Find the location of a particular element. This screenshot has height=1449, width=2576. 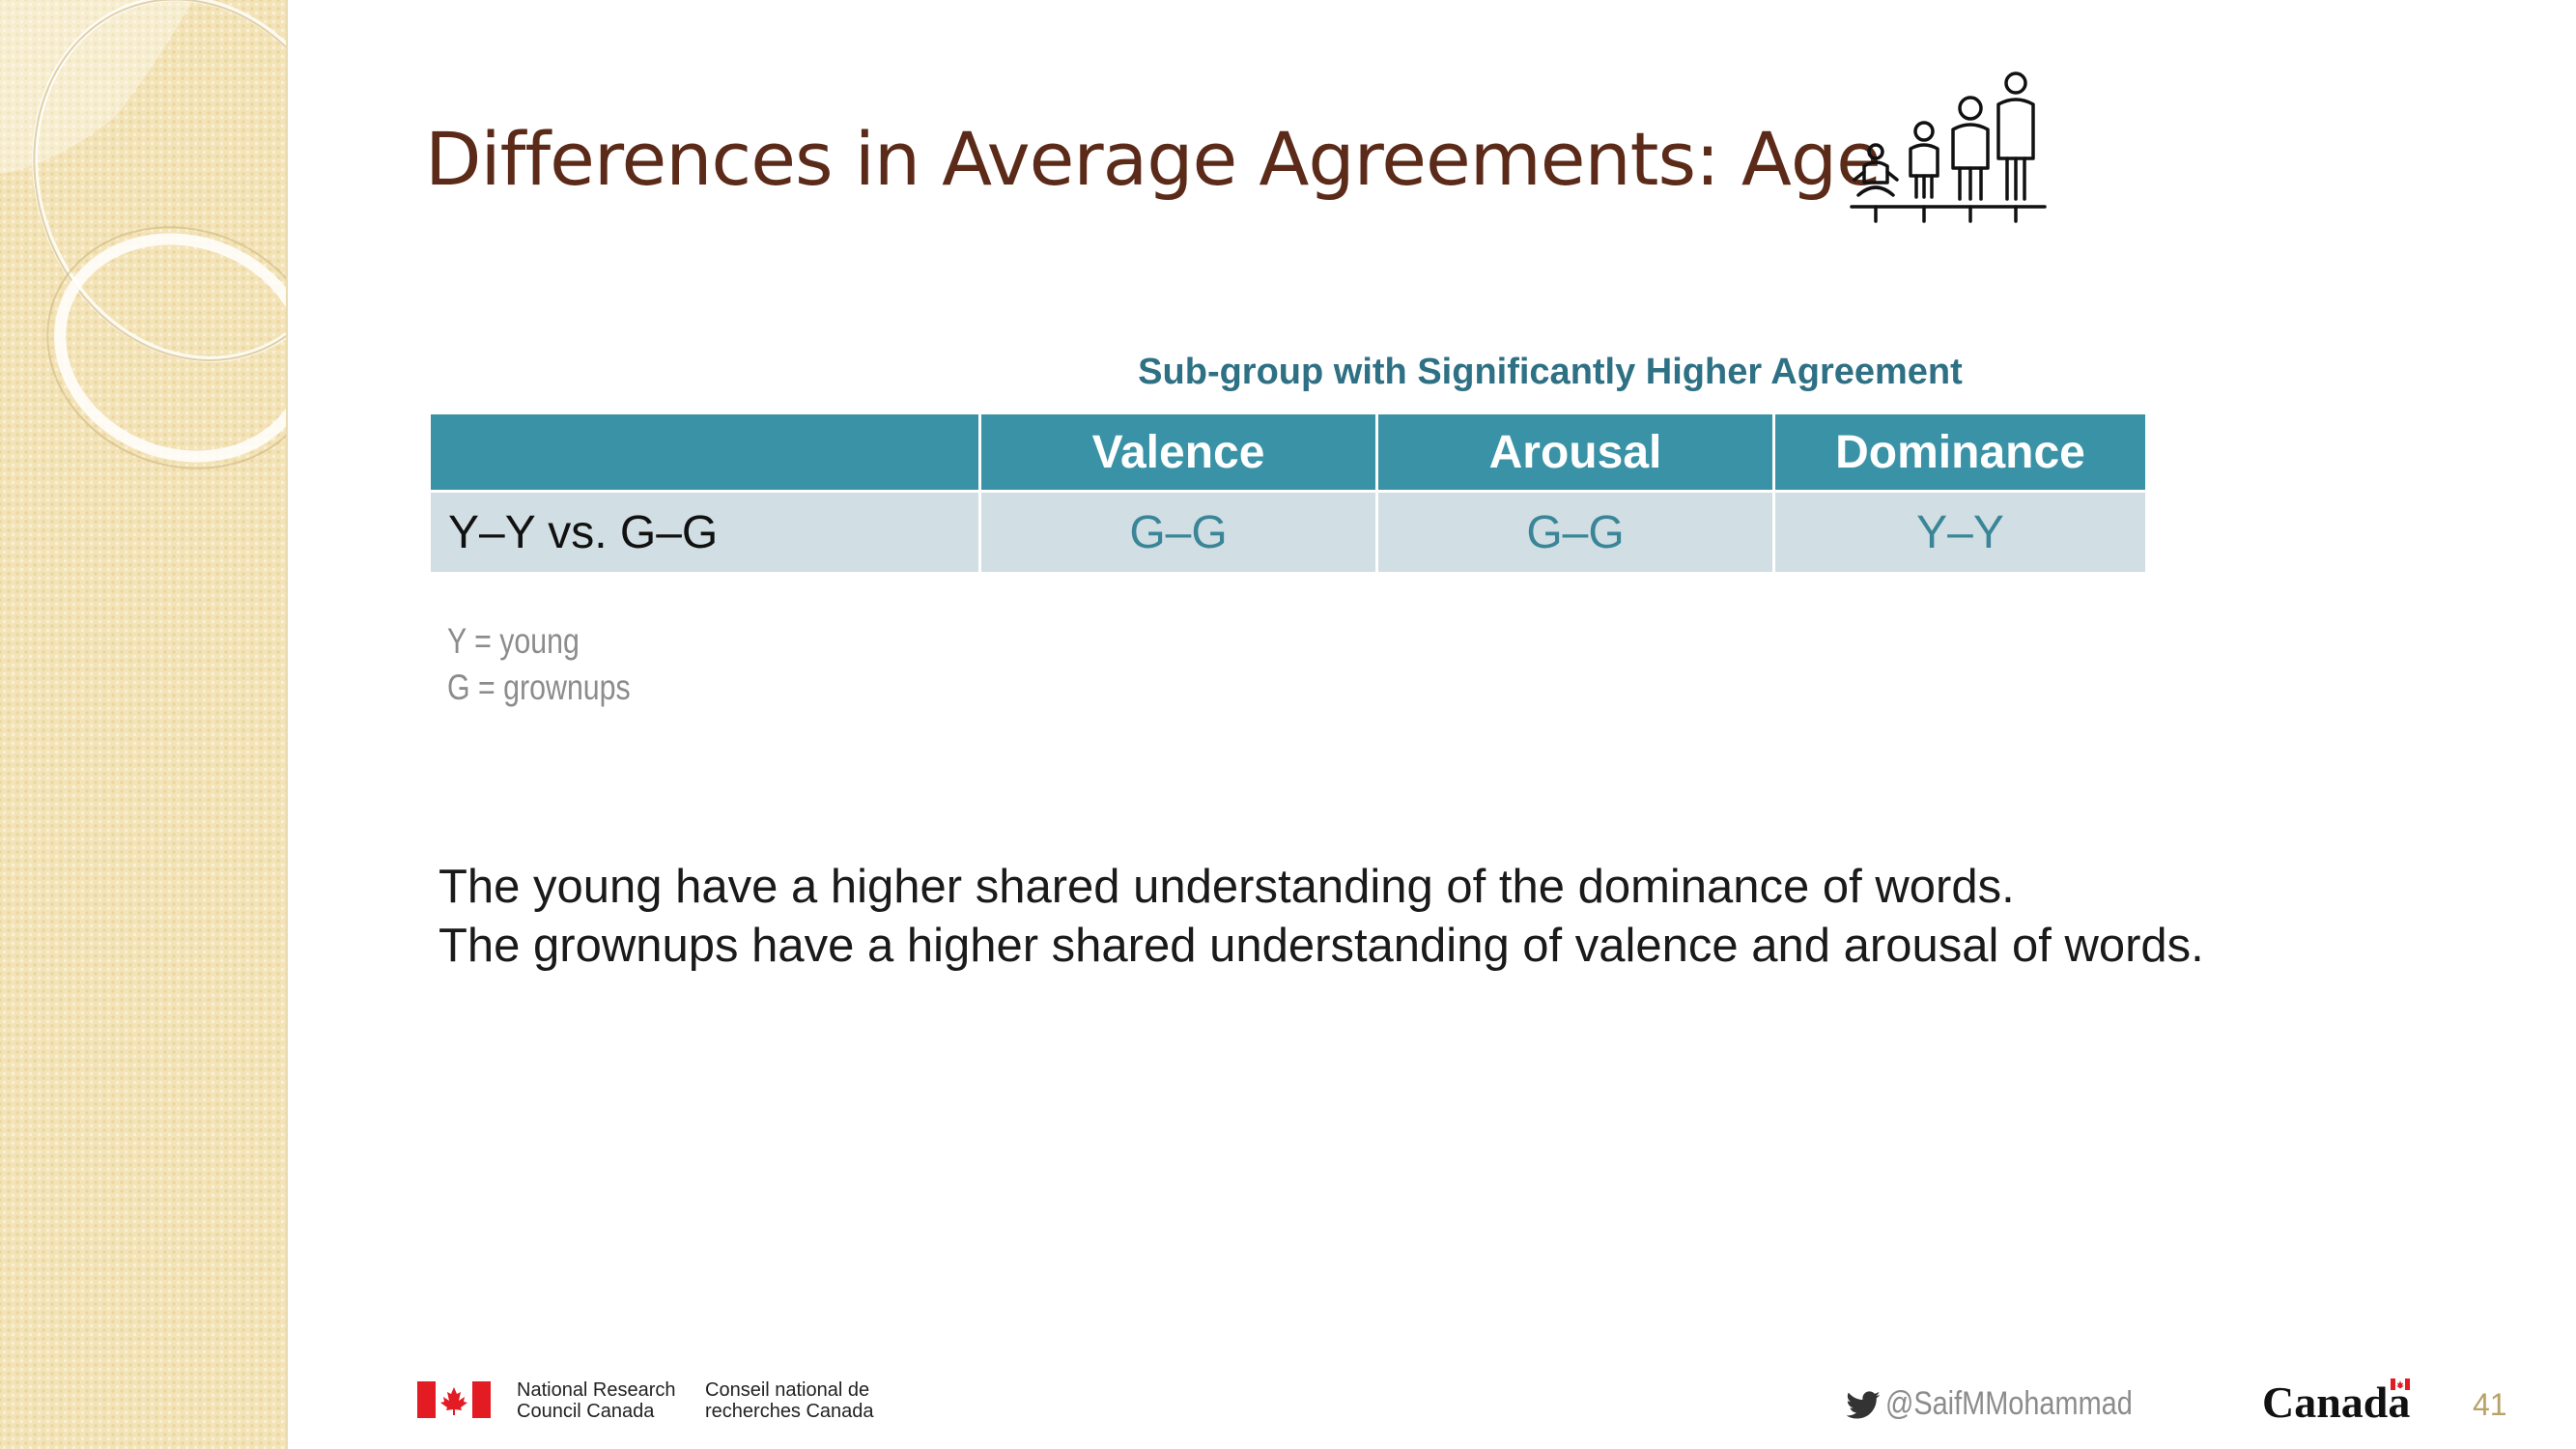

nrc-fr-line-1: Conseil national de is located at coordinates (787, 1390).